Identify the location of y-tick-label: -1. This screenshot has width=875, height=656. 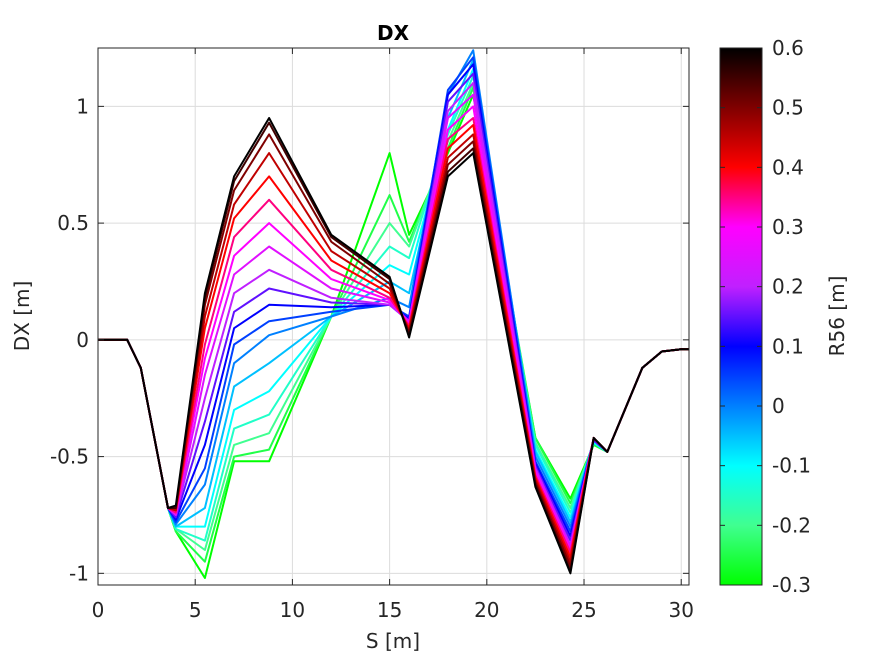
(79, 573).